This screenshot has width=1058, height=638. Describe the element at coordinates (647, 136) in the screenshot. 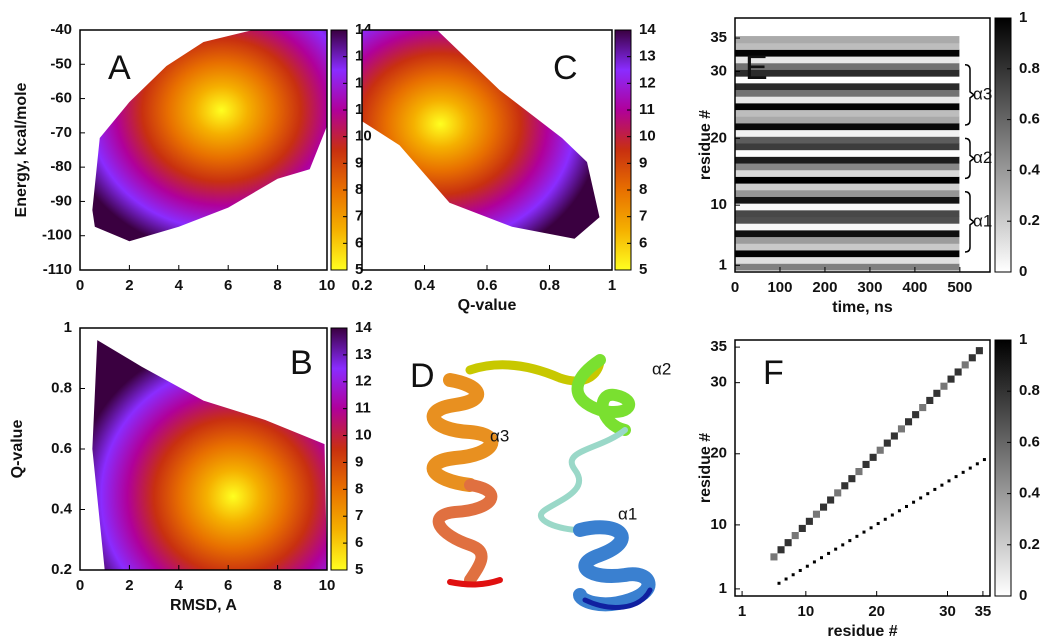

I see `colorbar-tick-label: 10` at that location.